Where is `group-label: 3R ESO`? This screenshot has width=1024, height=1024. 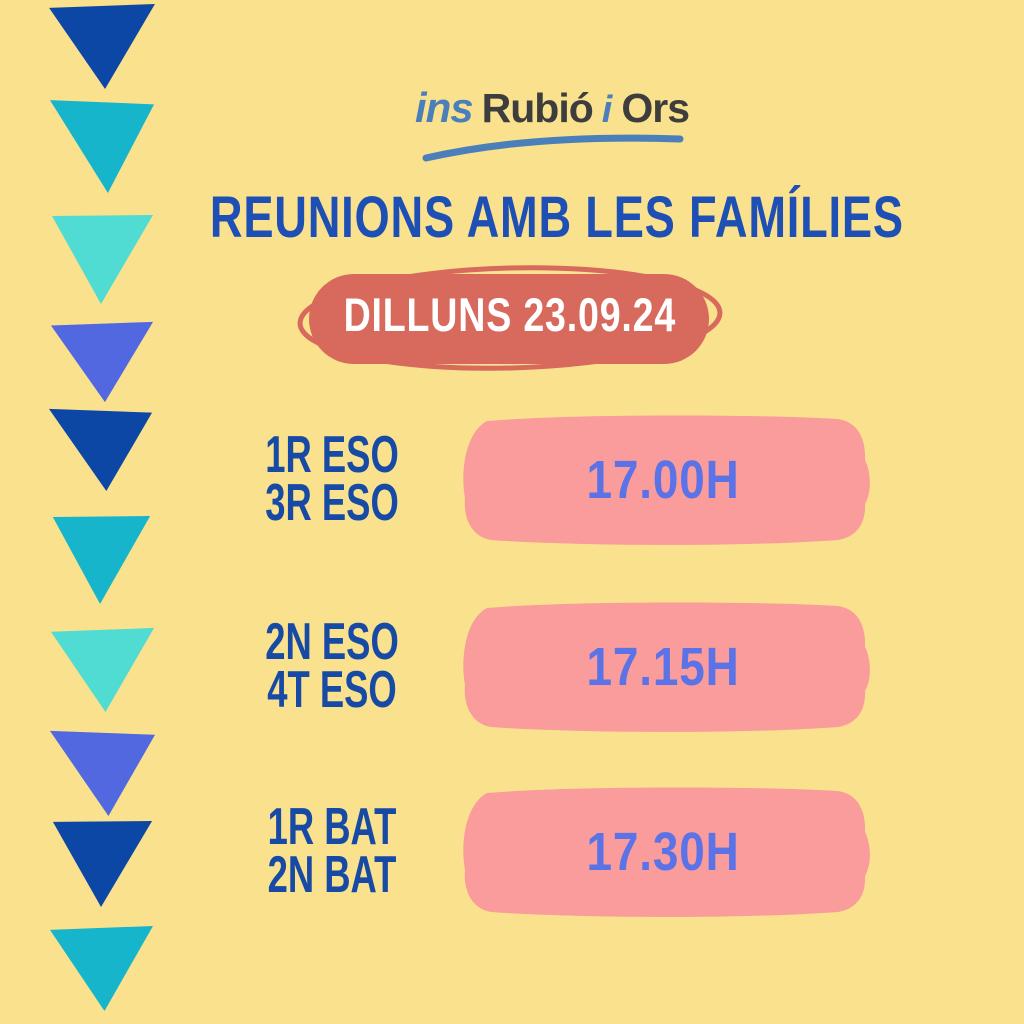
group-label: 3R ESO is located at coordinates (332, 503).